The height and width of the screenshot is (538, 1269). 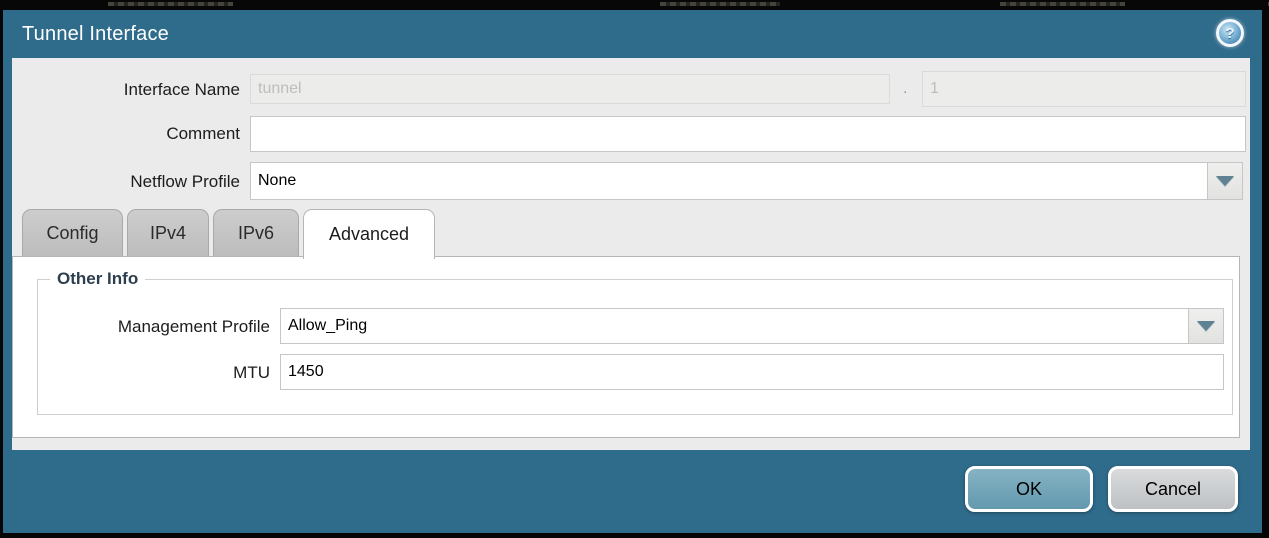 I want to click on help-icon: ?, so click(x=1230, y=33).